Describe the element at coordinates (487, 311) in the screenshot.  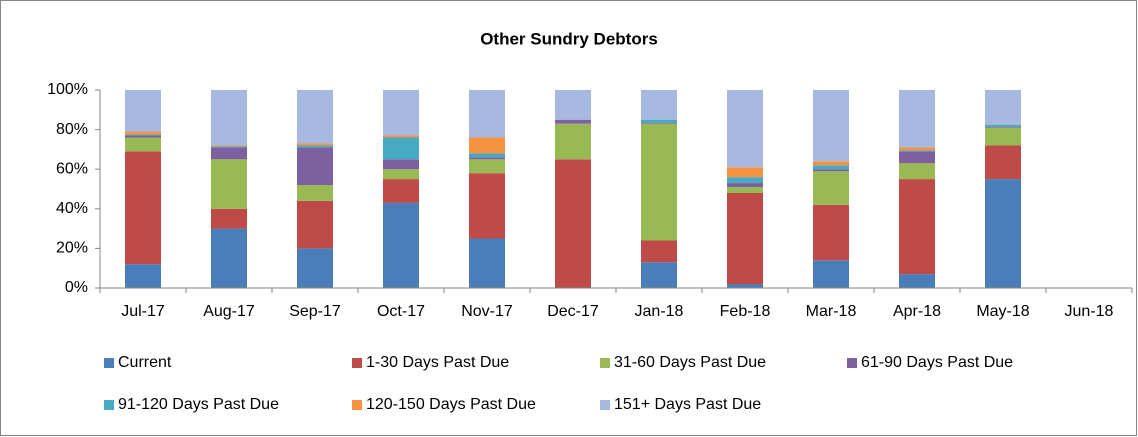
I see `x-tick-label: Nov-17` at that location.